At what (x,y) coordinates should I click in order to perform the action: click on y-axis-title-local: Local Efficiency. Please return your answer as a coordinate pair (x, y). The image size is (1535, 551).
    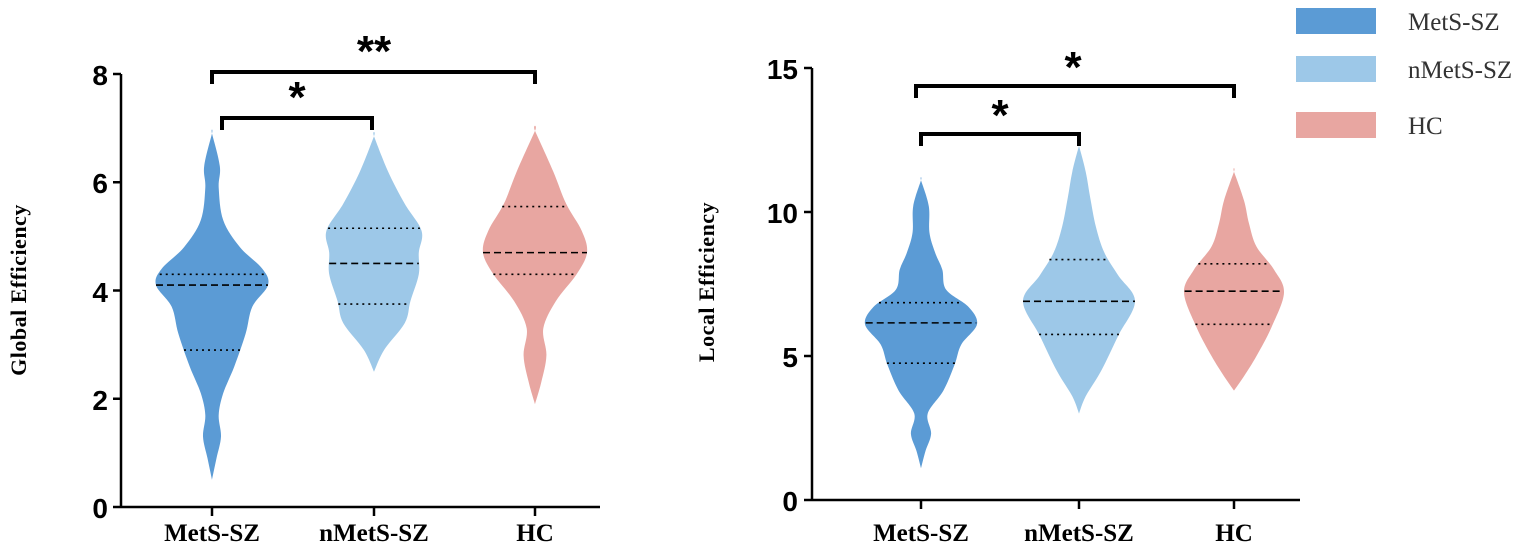
    Looking at the image, I should click on (706, 282).